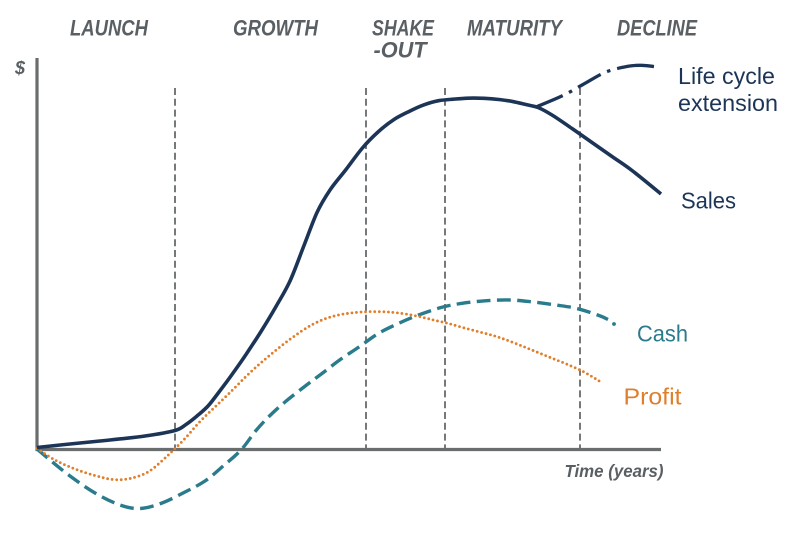  I want to click on svg-text: Time (years), so click(614, 471).